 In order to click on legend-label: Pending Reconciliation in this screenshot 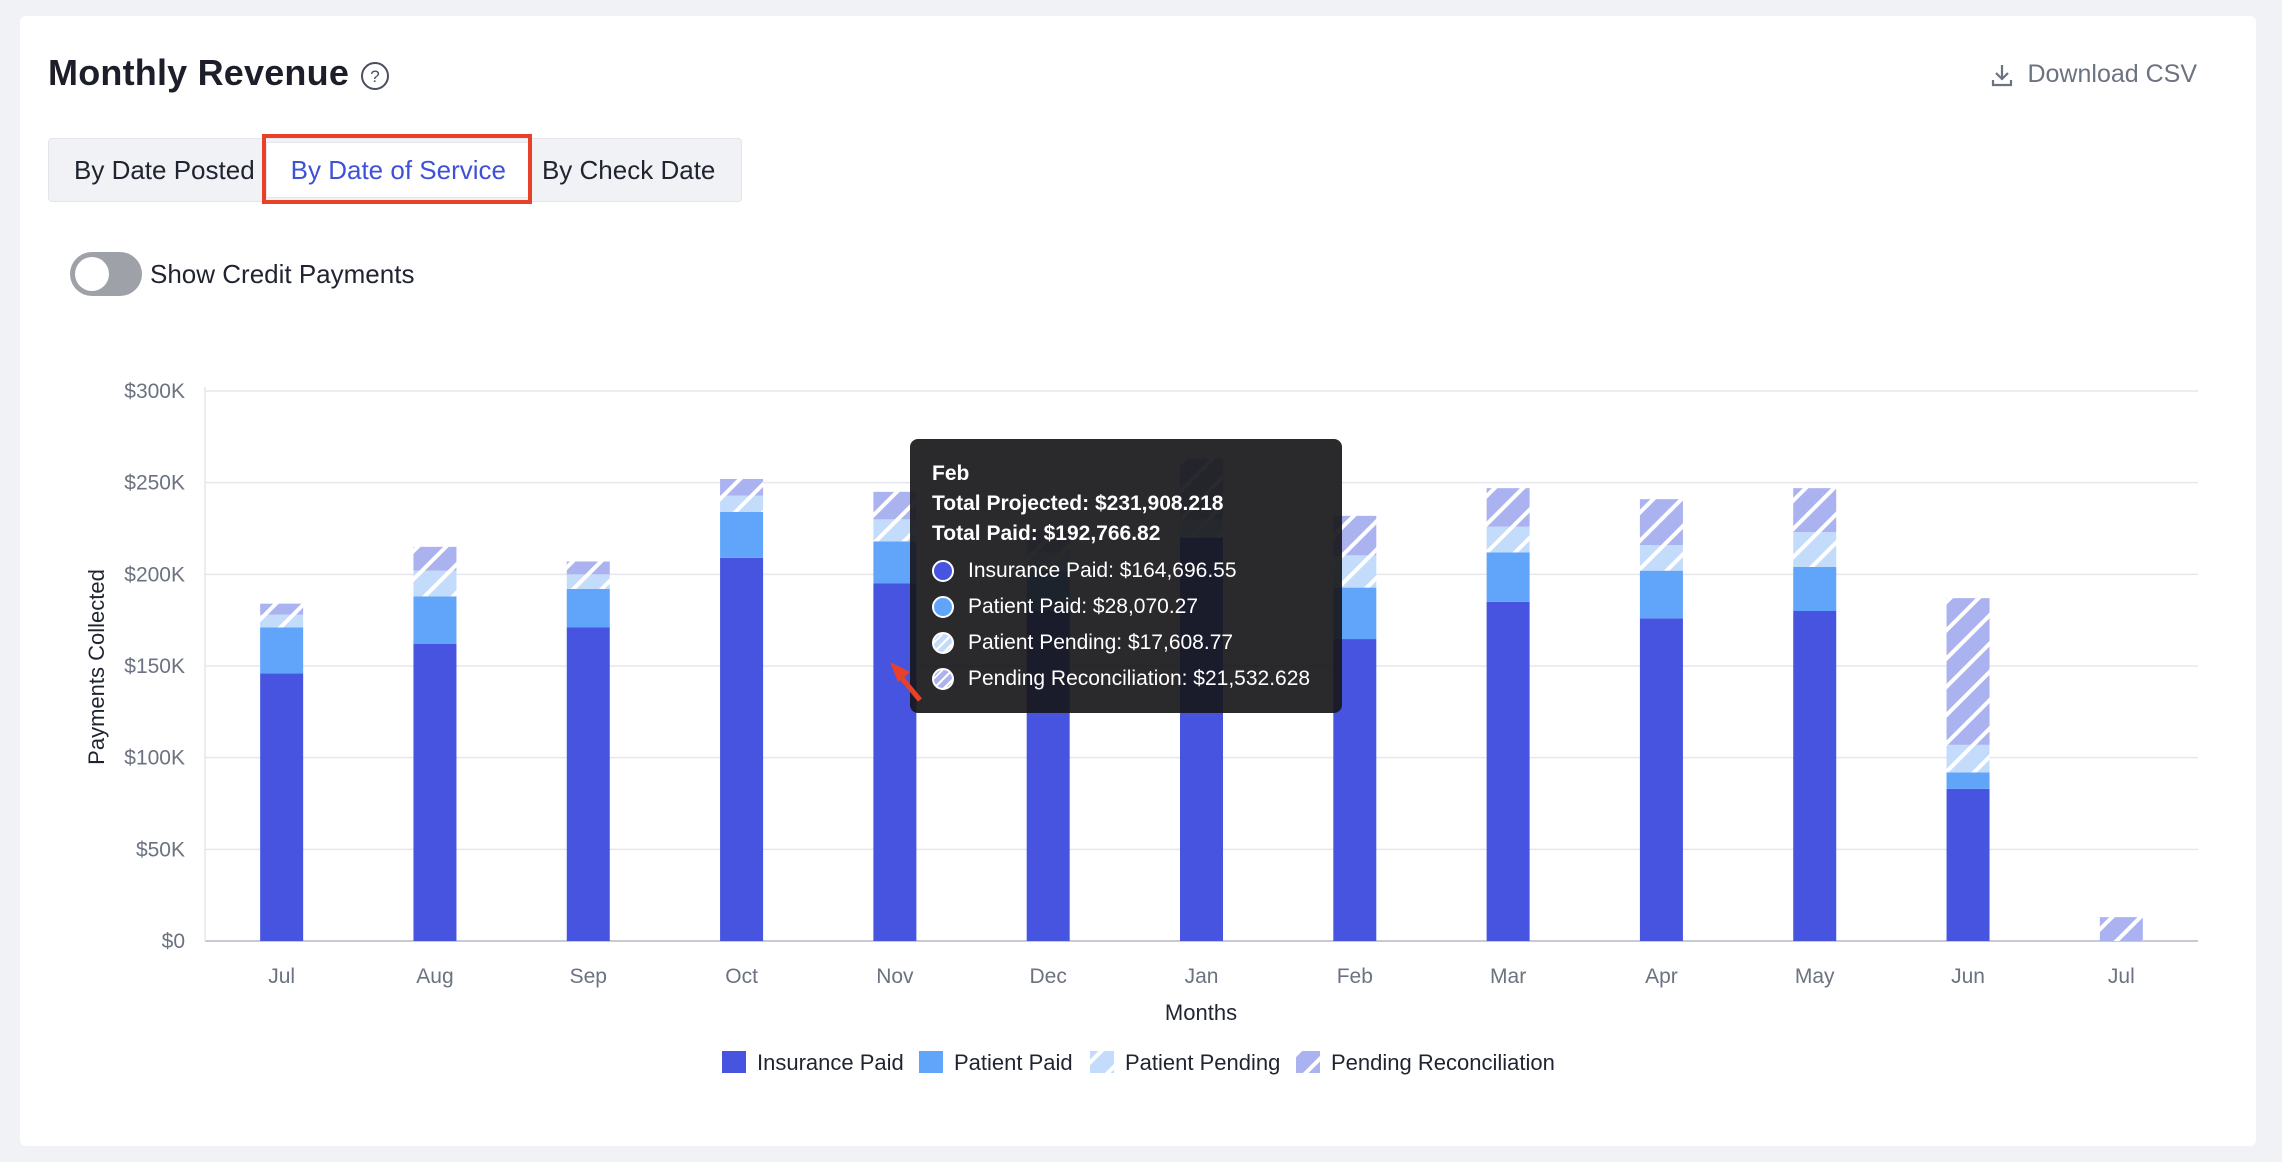, I will do `click(1443, 1062)`.